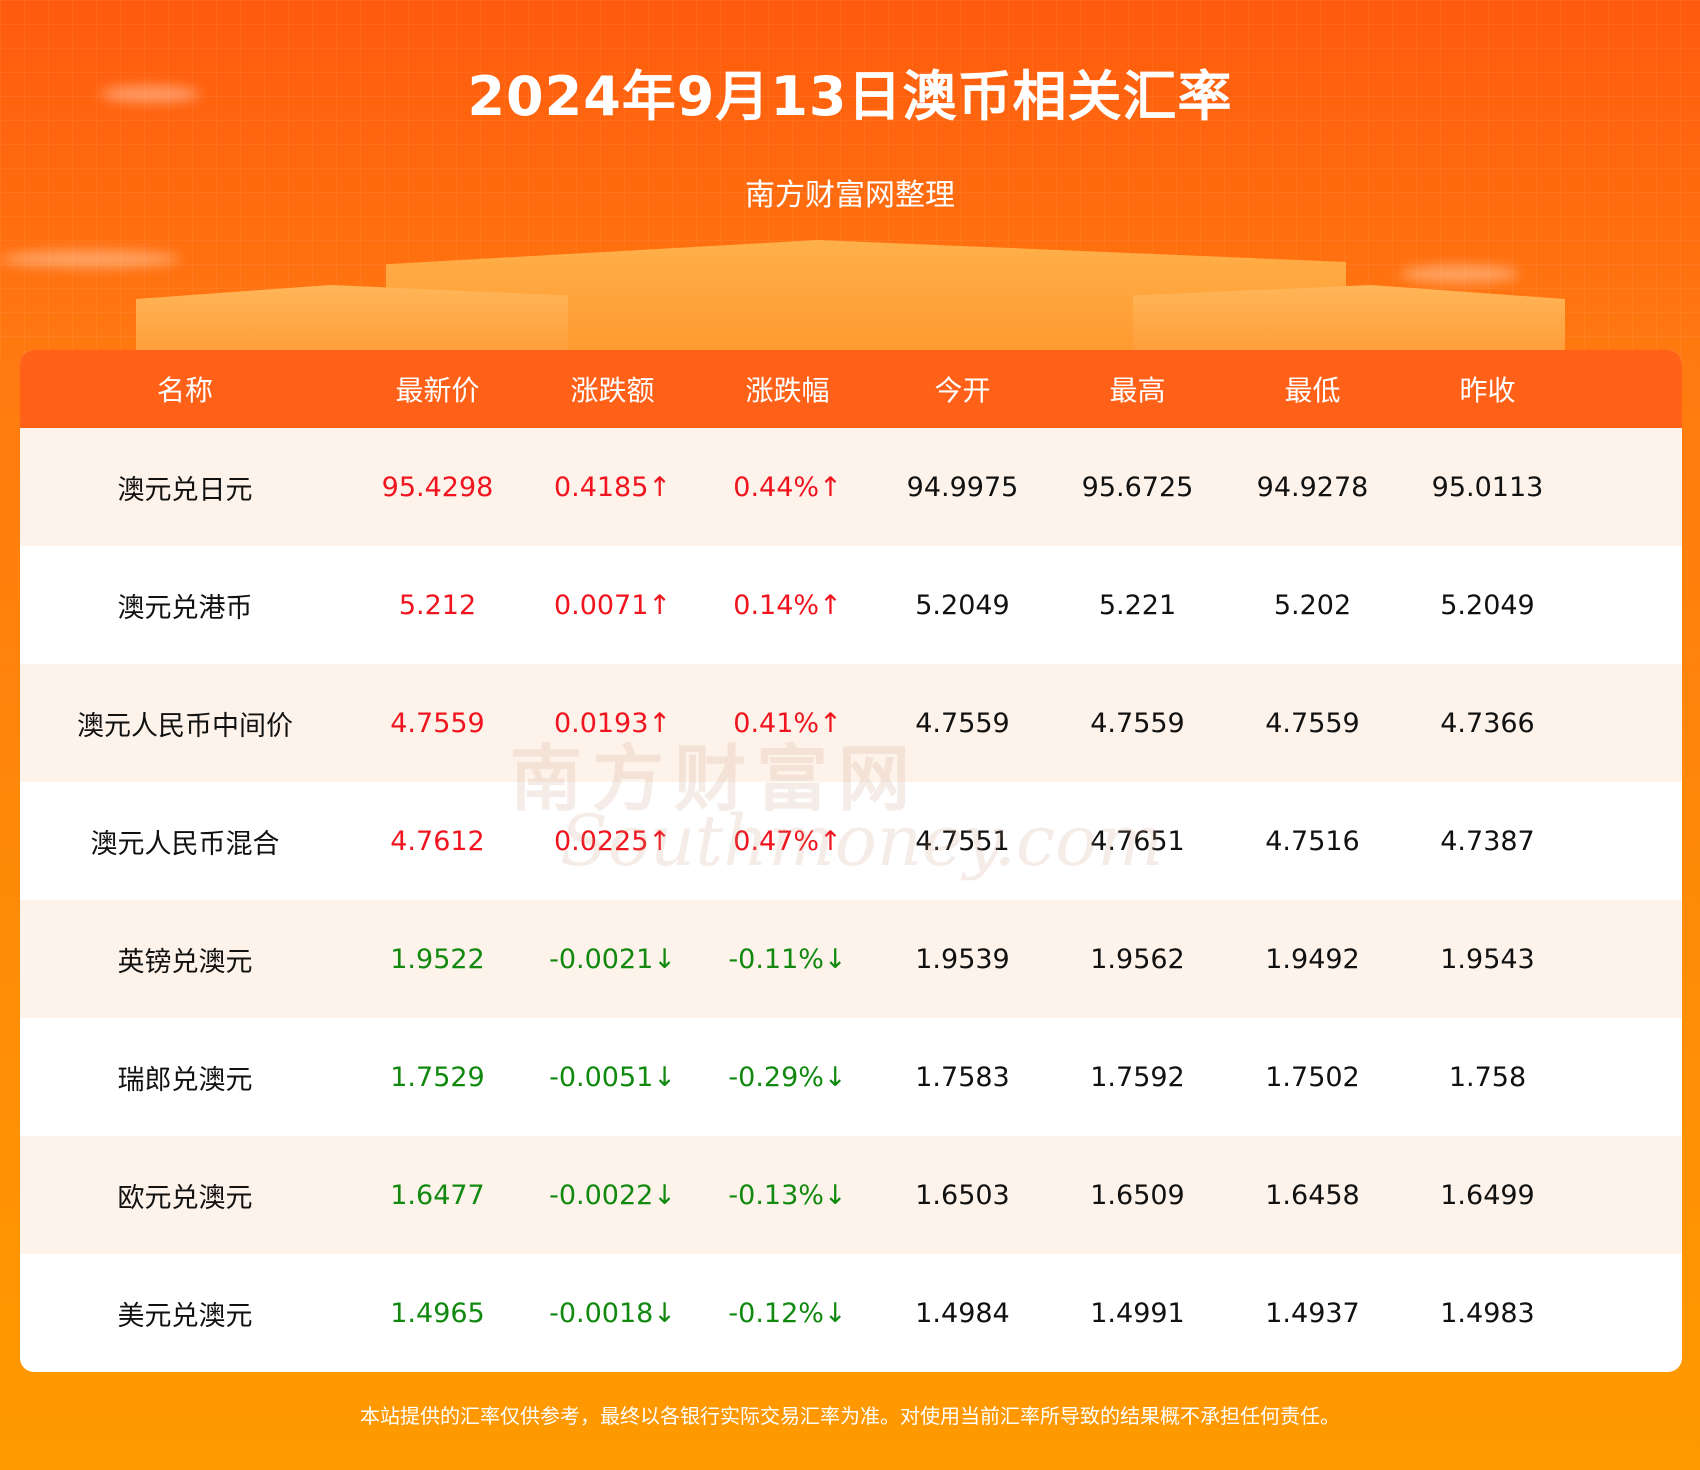 This screenshot has width=1700, height=1470. I want to click on cell-low: 1.9492, so click(1312, 959).